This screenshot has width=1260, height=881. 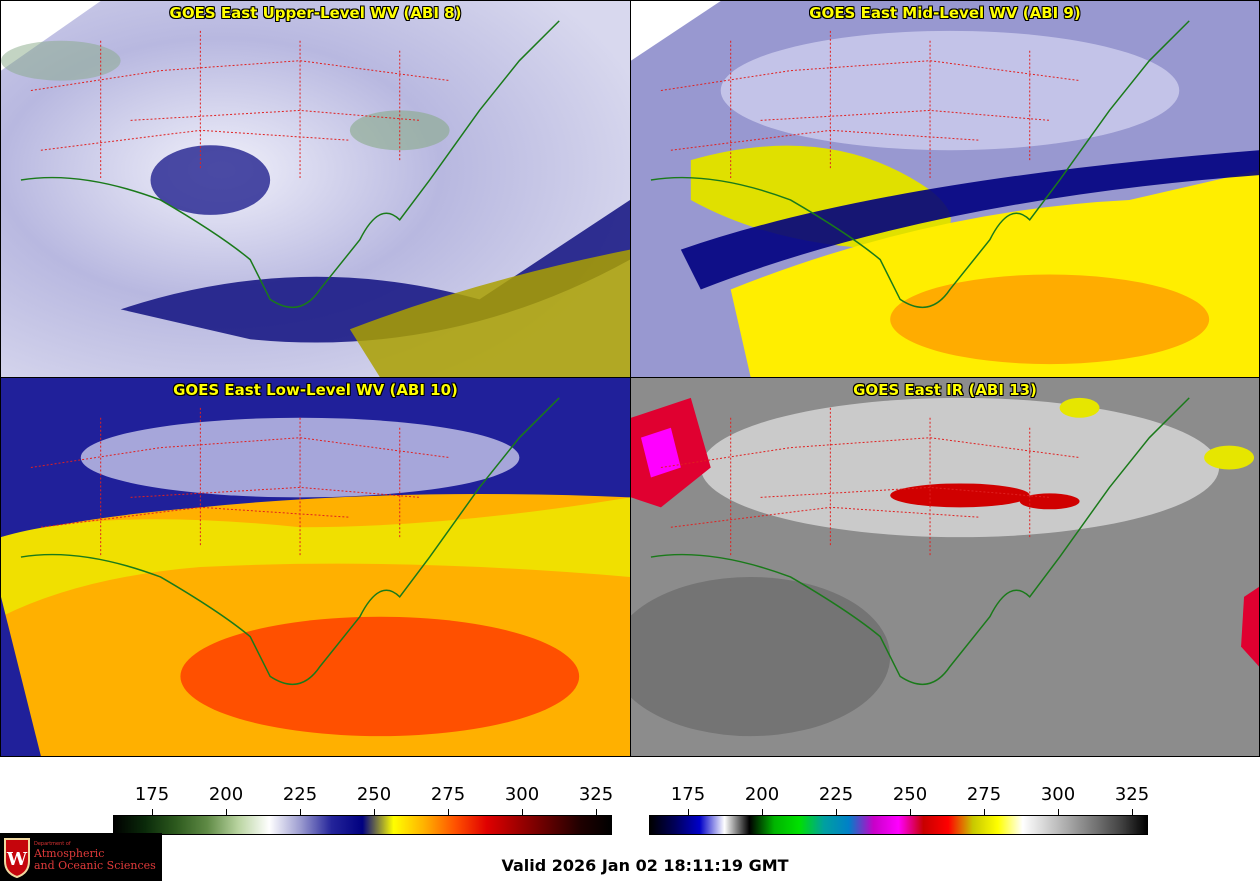 I want to click on valid-time: Valid 2026 Jan 02 18:11:19 GMT, so click(x=645, y=865).